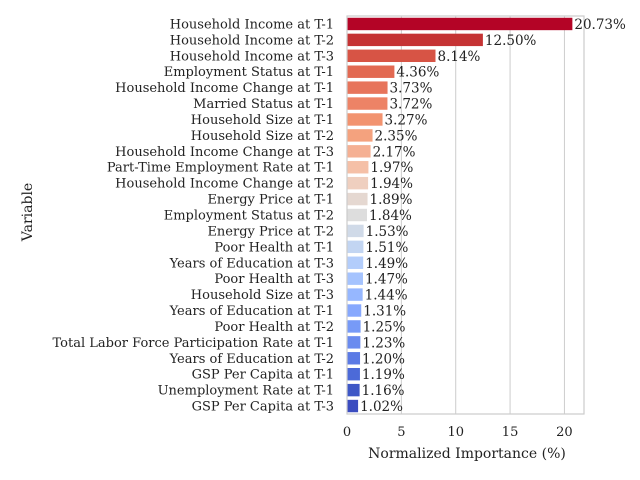 The height and width of the screenshot is (480, 640). I want to click on value-label: 1.19%, so click(383, 375).